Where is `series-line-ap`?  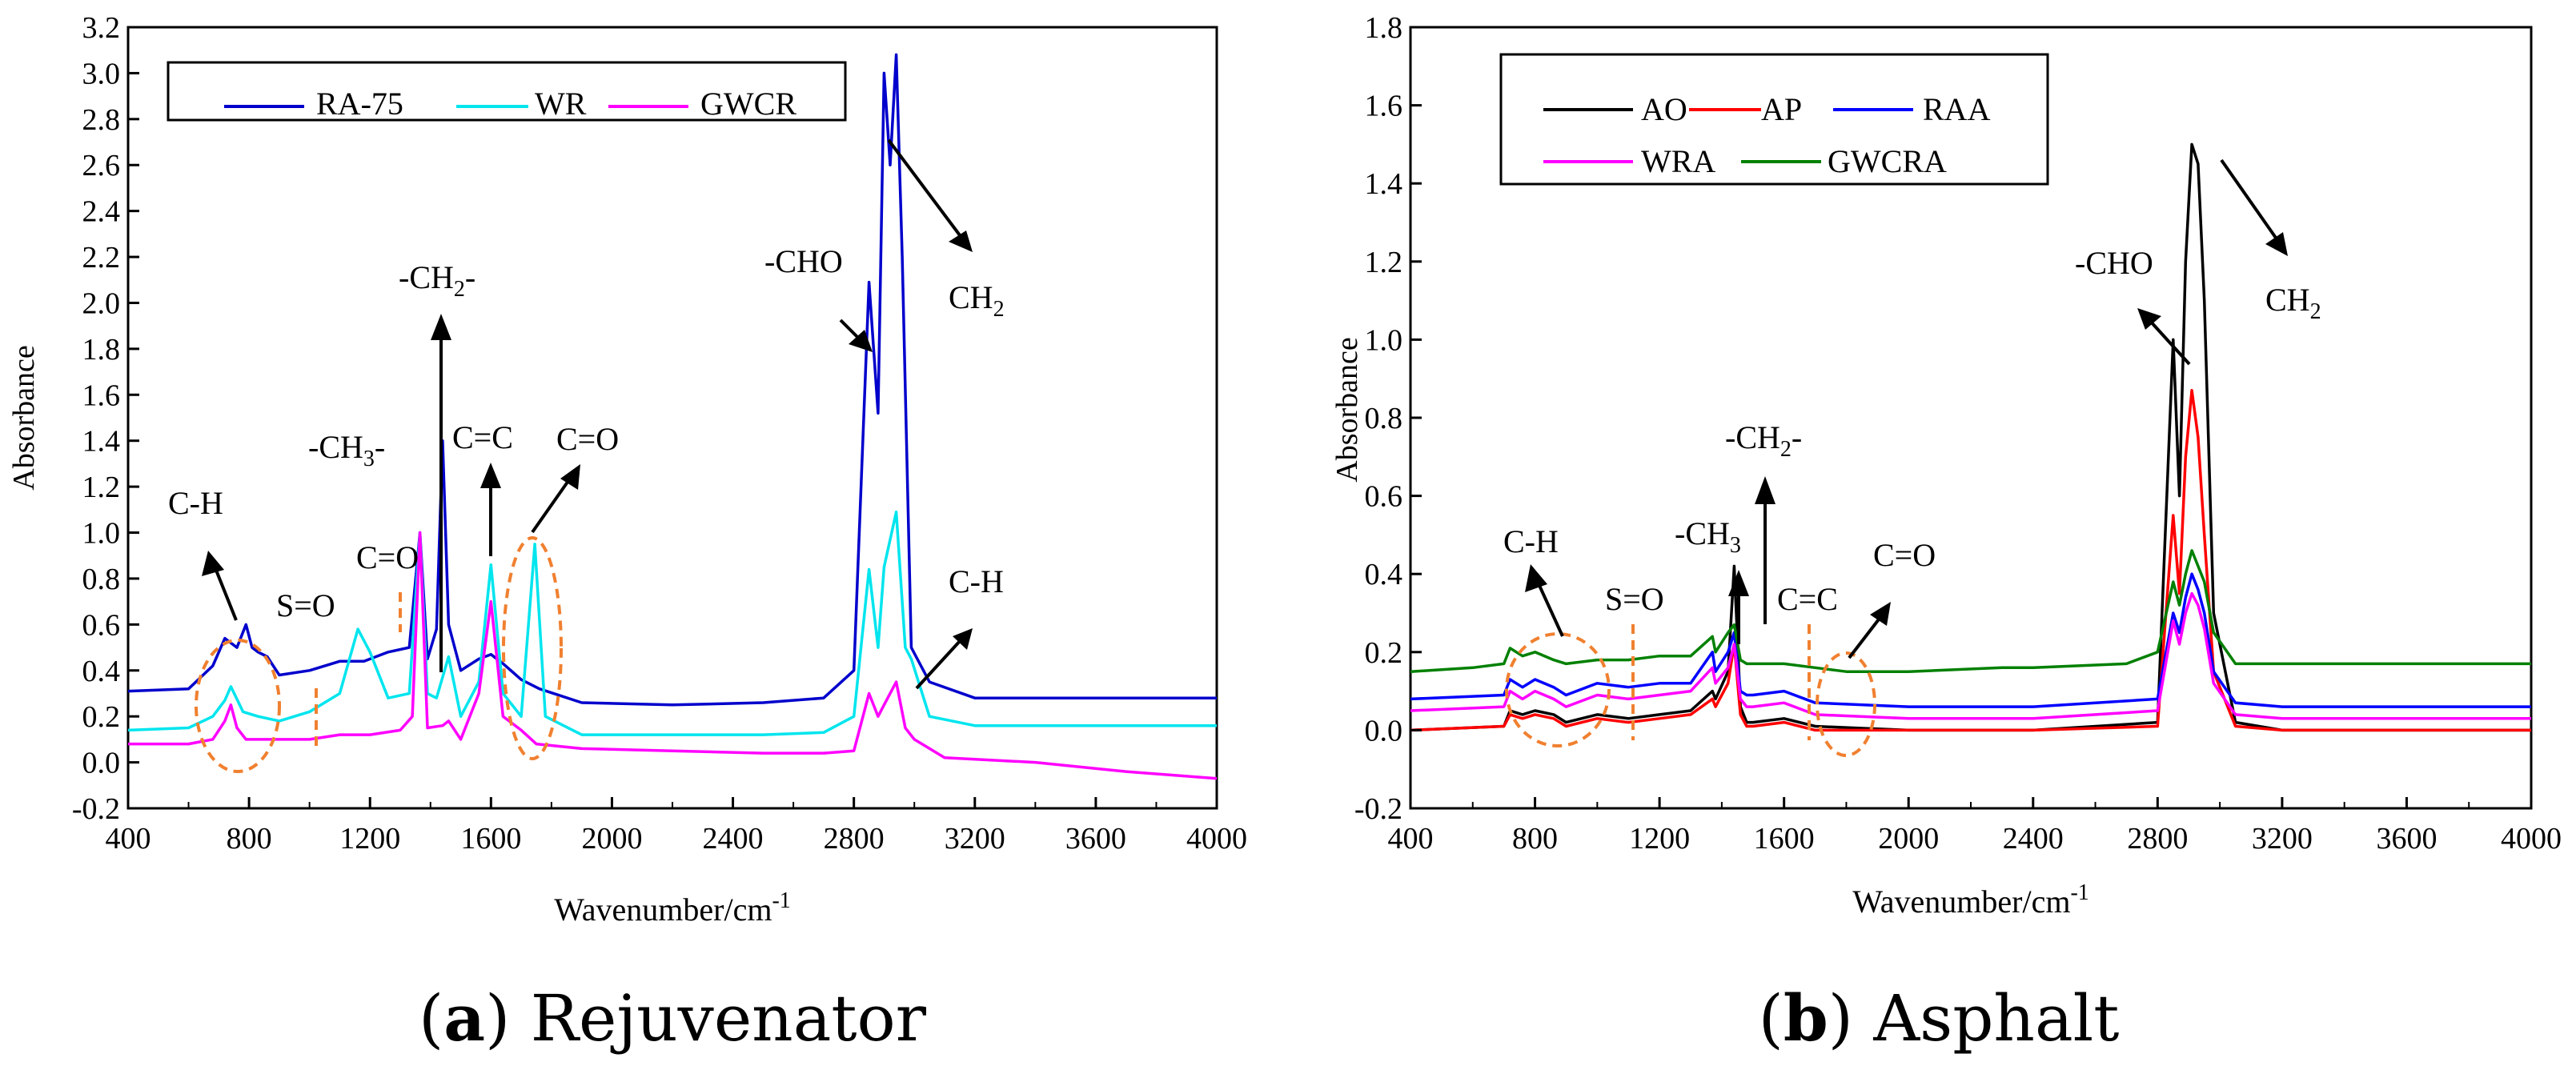 series-line-ap is located at coordinates (1970, 560).